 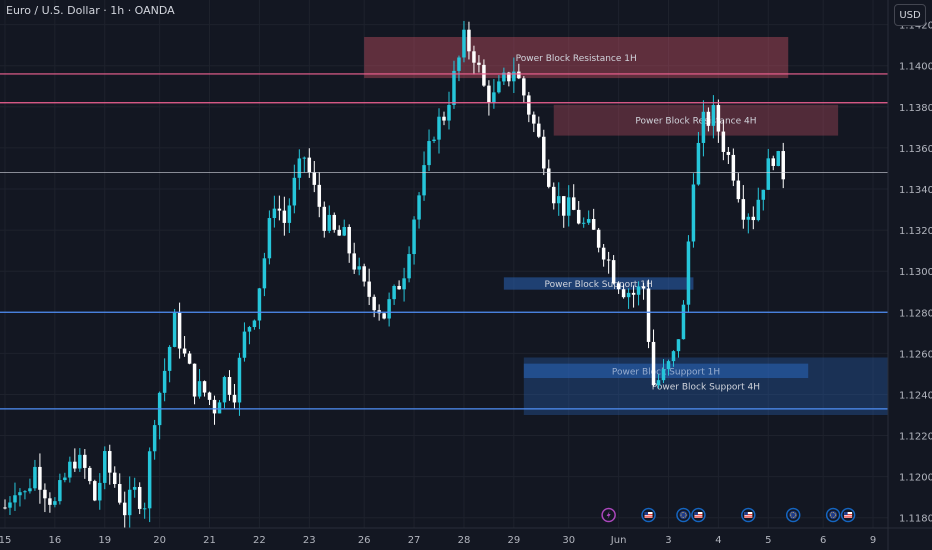 I want to click on x-tick-label: 28, so click(x=464, y=540).